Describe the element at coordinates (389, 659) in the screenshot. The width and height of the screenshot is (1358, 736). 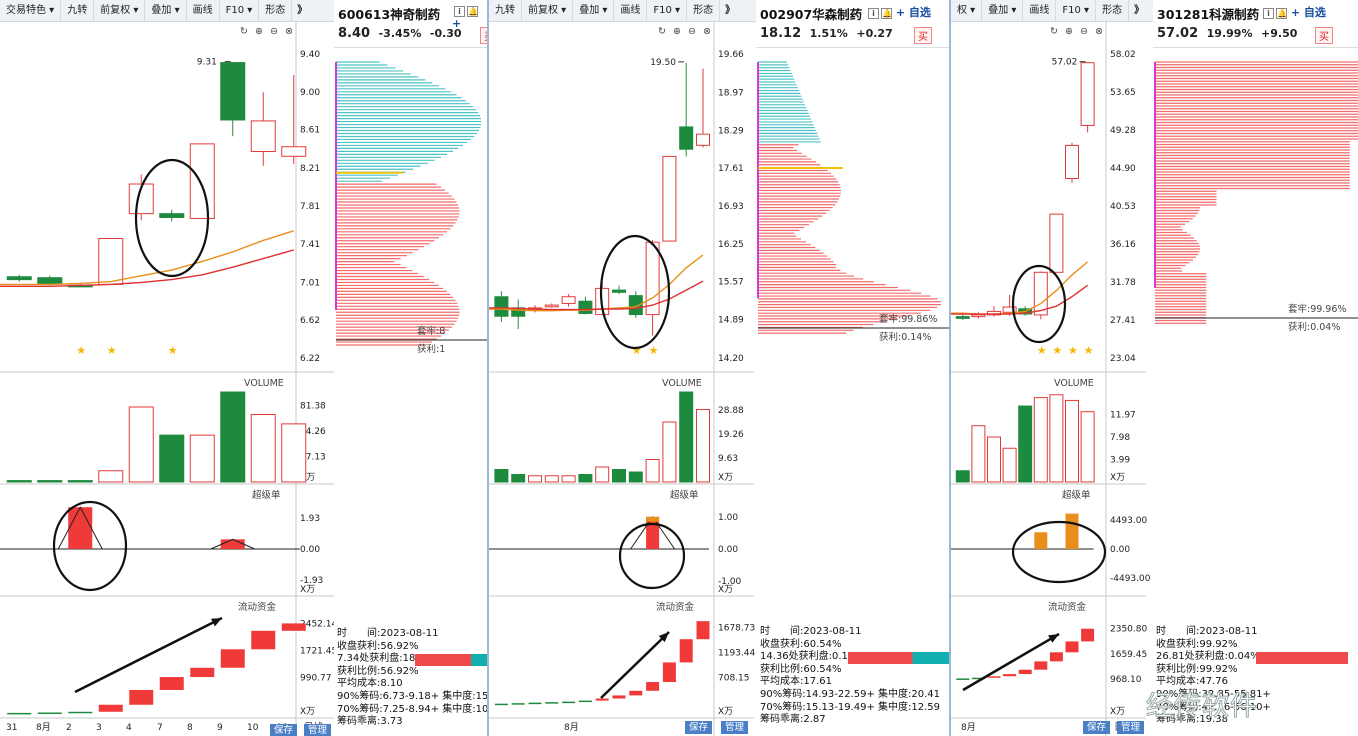
I see `chip-info-line: 7.34处获利盘:18.16%` at that location.